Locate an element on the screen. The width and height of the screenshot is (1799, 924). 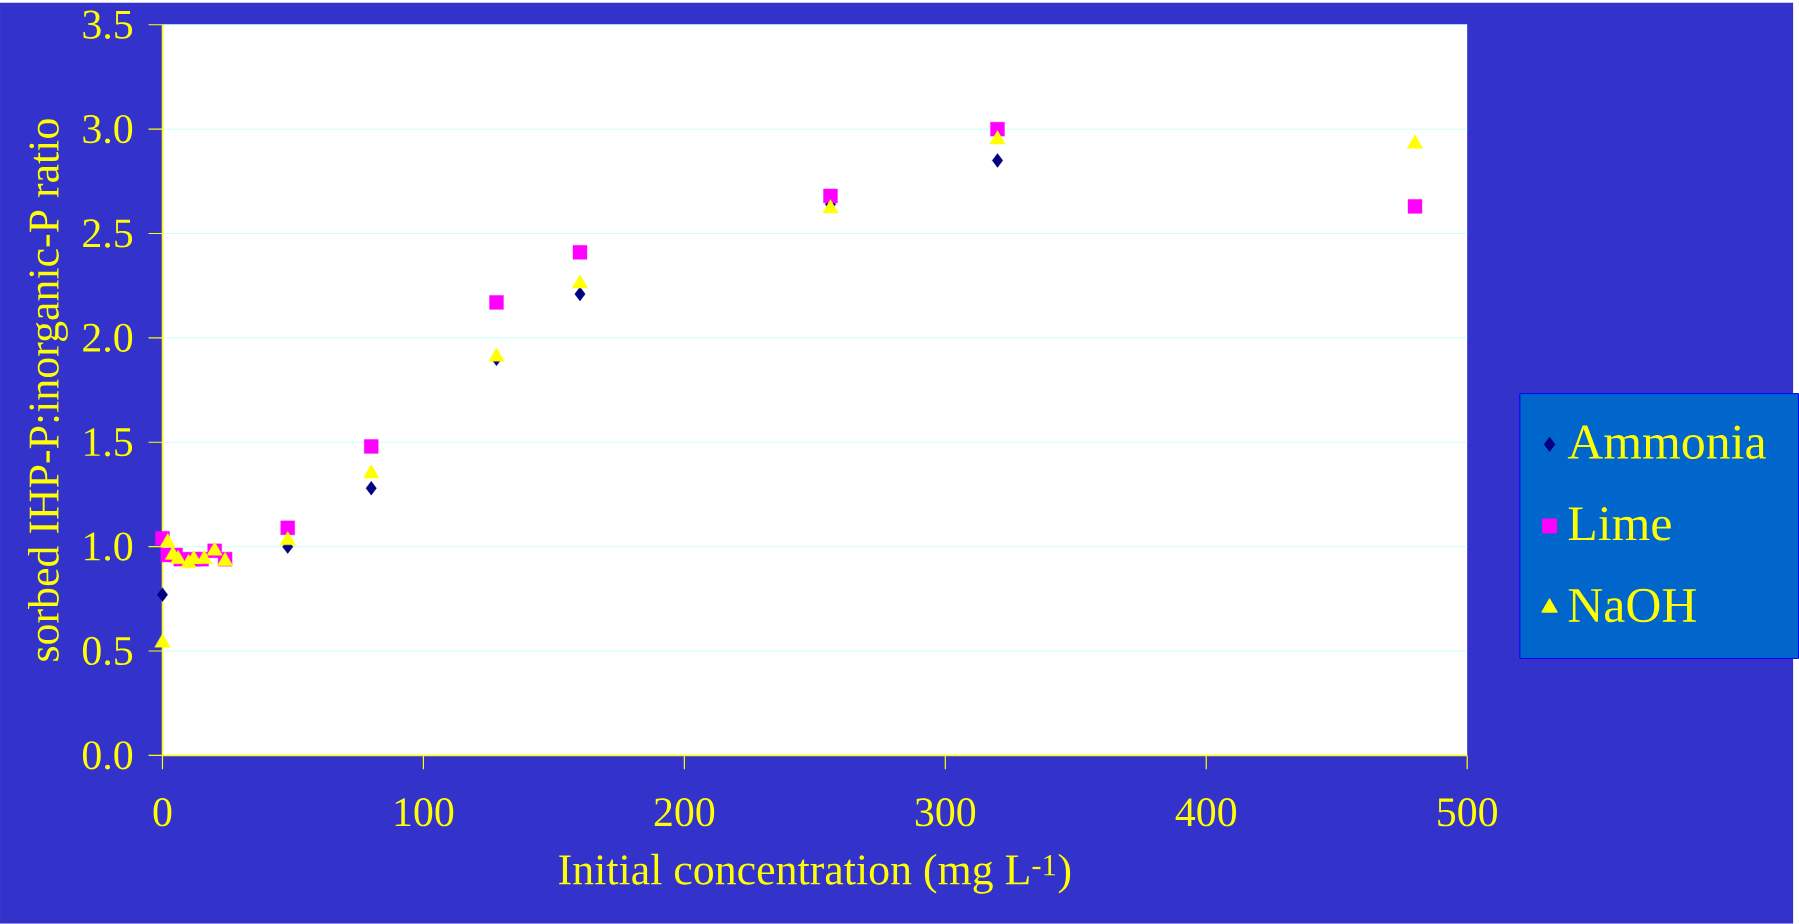
x-tick-label: 100 is located at coordinates (424, 812).